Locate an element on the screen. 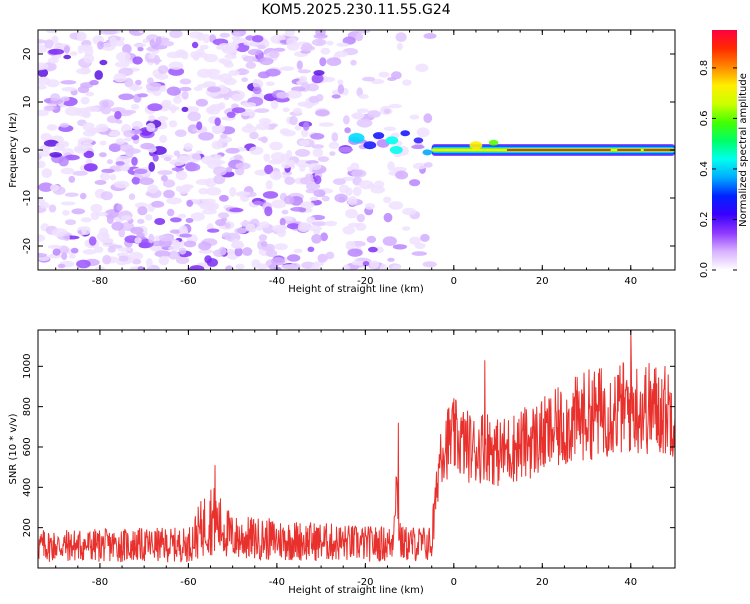 The image size is (750, 604). y-tick-label: 1000 is located at coordinates (27, 366).